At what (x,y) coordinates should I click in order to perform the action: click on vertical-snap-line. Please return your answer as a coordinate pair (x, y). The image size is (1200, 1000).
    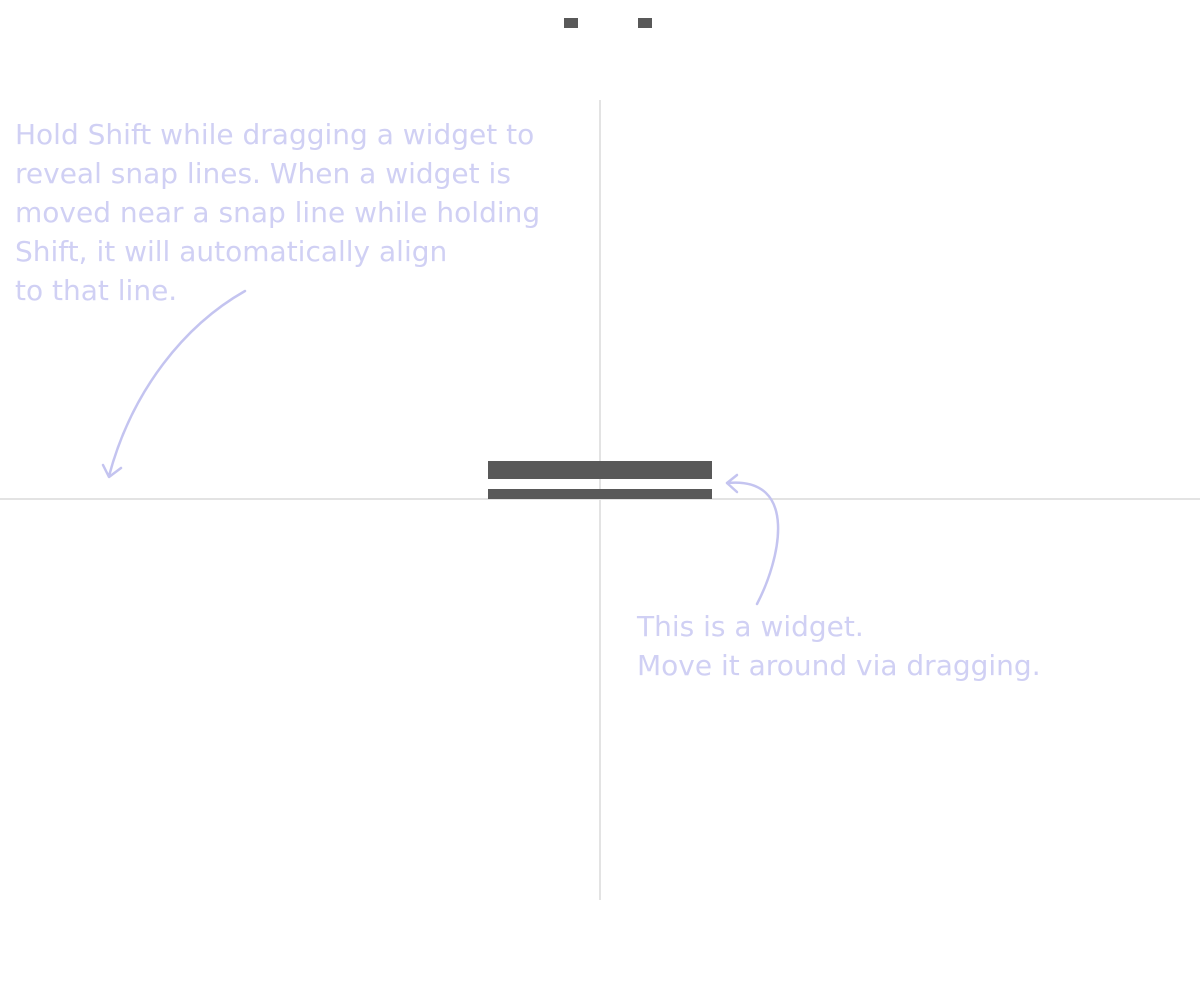
    Looking at the image, I should click on (600, 500).